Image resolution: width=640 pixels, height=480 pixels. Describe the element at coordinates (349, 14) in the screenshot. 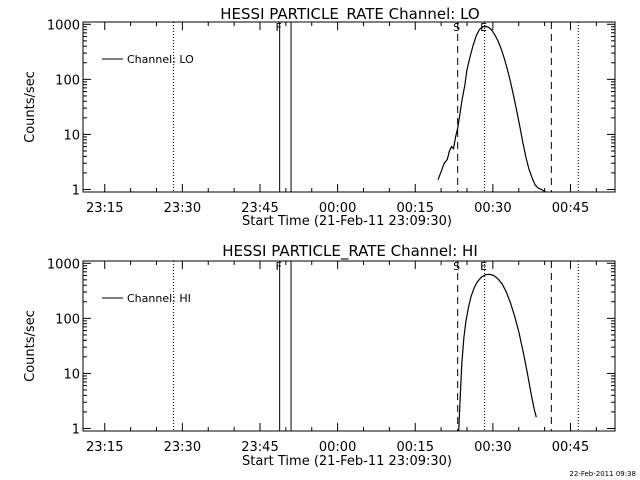

I see `chart-title: HESSI PARTICLE_RATE Channel: LO` at that location.